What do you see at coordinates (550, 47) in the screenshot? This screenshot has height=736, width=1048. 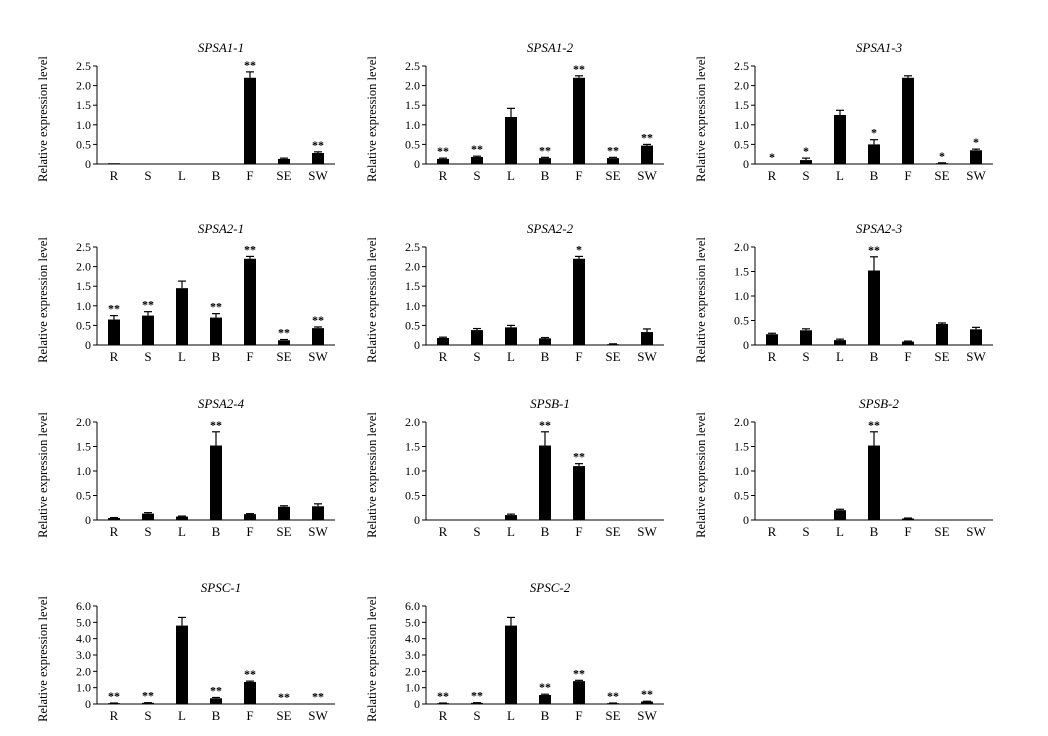 I see `chart-title: SPSA1-2` at bounding box center [550, 47].